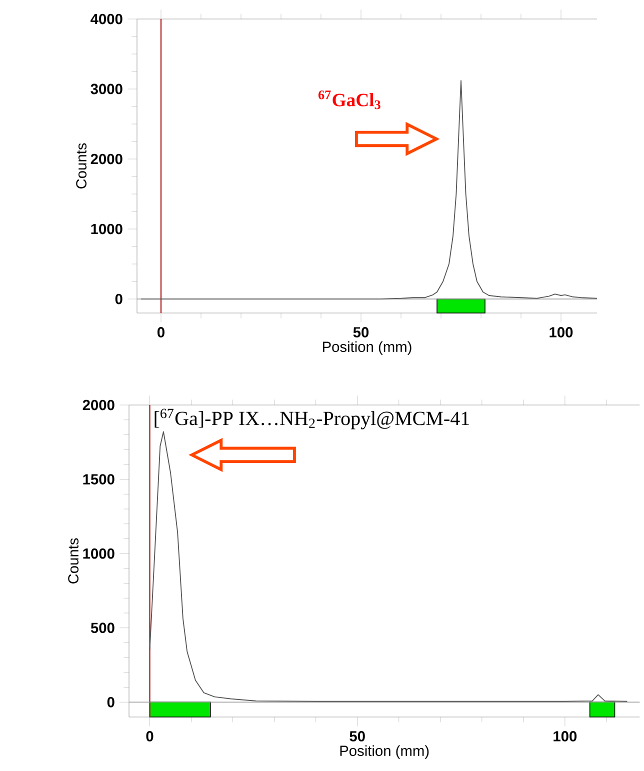  What do you see at coordinates (311, 419) in the screenshot?
I see `annotation: [$^{67}$Ga]-PP IX…NH$_{2}$-Propyl@MCM-41` at bounding box center [311, 419].